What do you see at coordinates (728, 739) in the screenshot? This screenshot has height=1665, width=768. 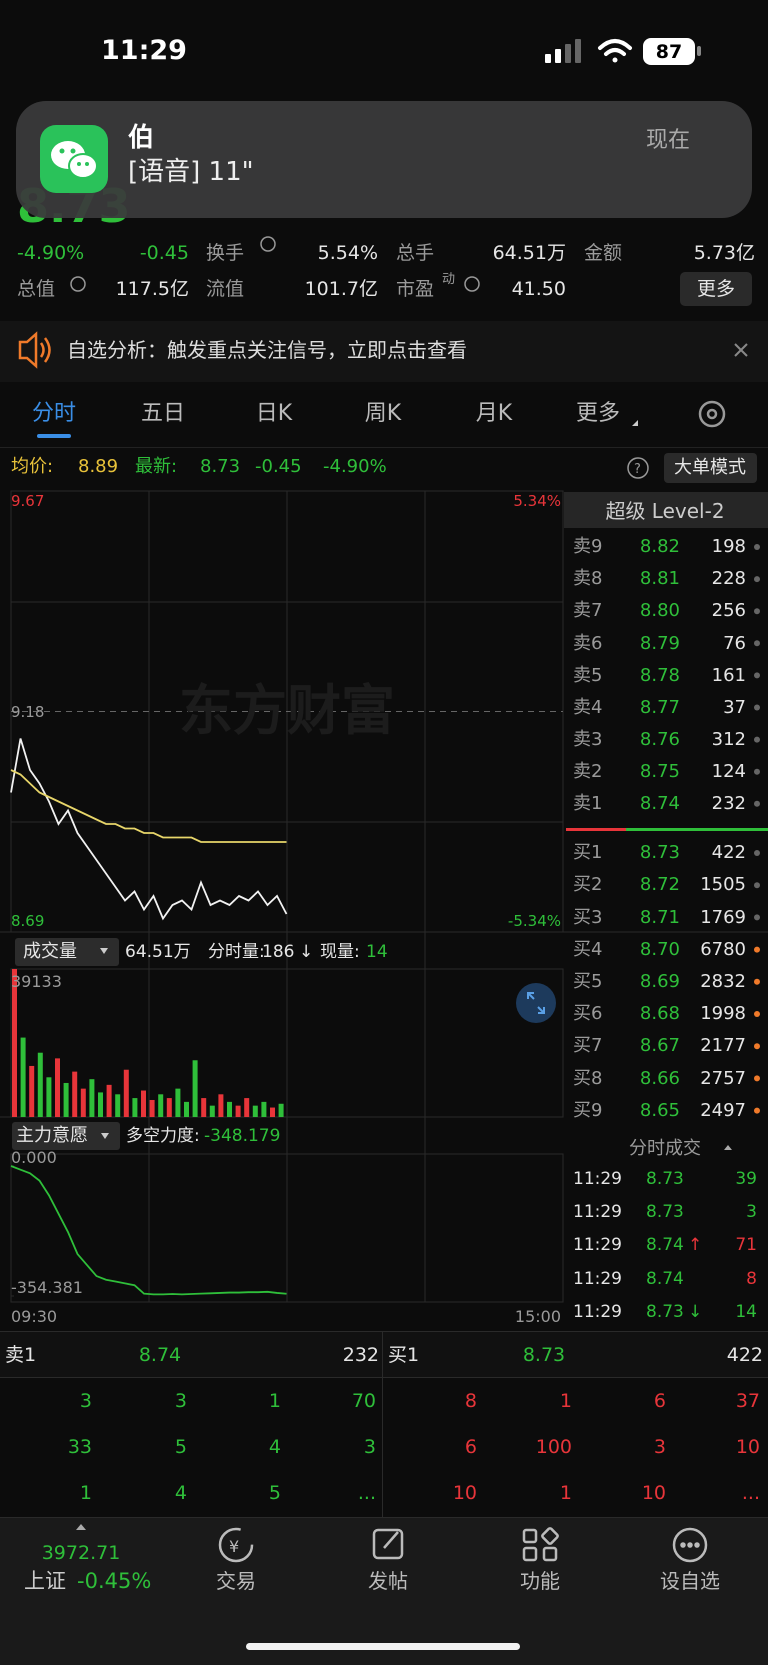 I see `book-volume: 312` at bounding box center [728, 739].